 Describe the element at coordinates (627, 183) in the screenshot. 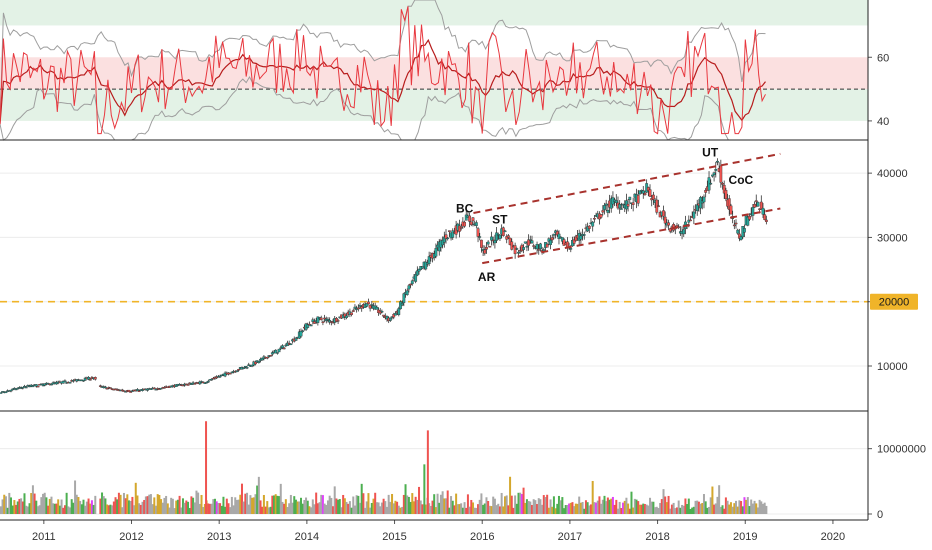

I see `channel-upper-line` at that location.